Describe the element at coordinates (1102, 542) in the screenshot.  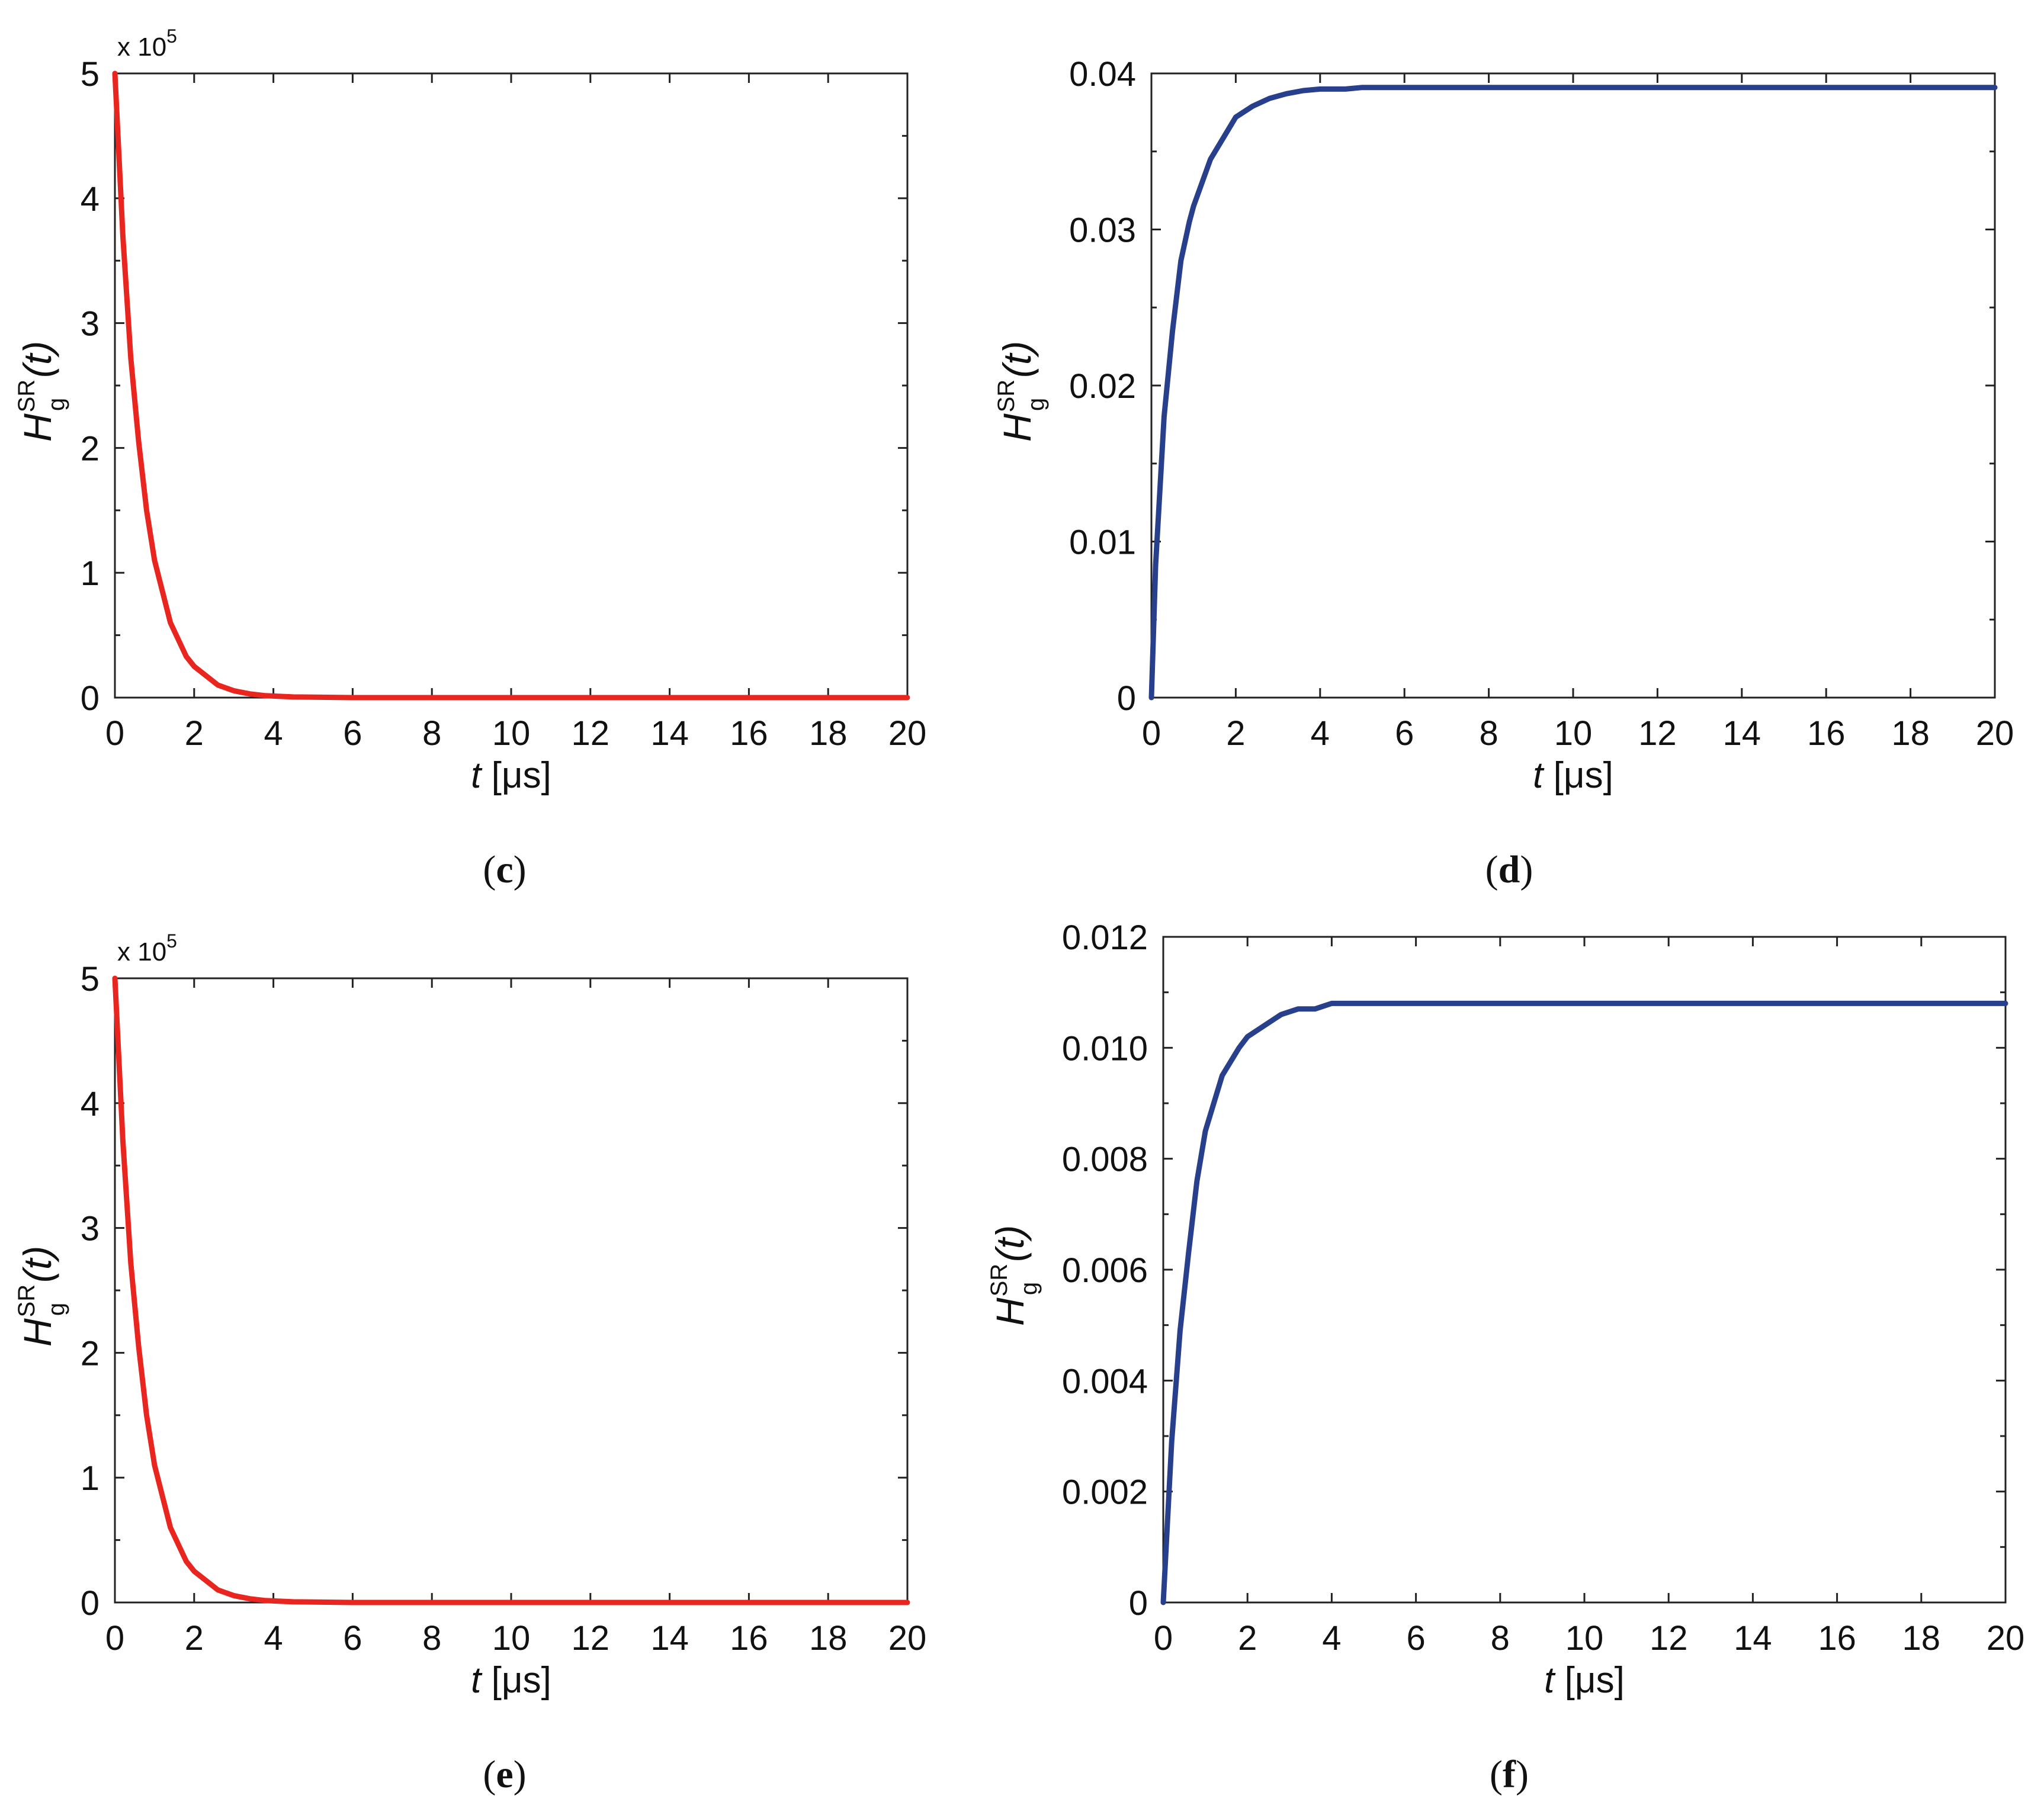
I see `y-tick-label: 0.01` at that location.